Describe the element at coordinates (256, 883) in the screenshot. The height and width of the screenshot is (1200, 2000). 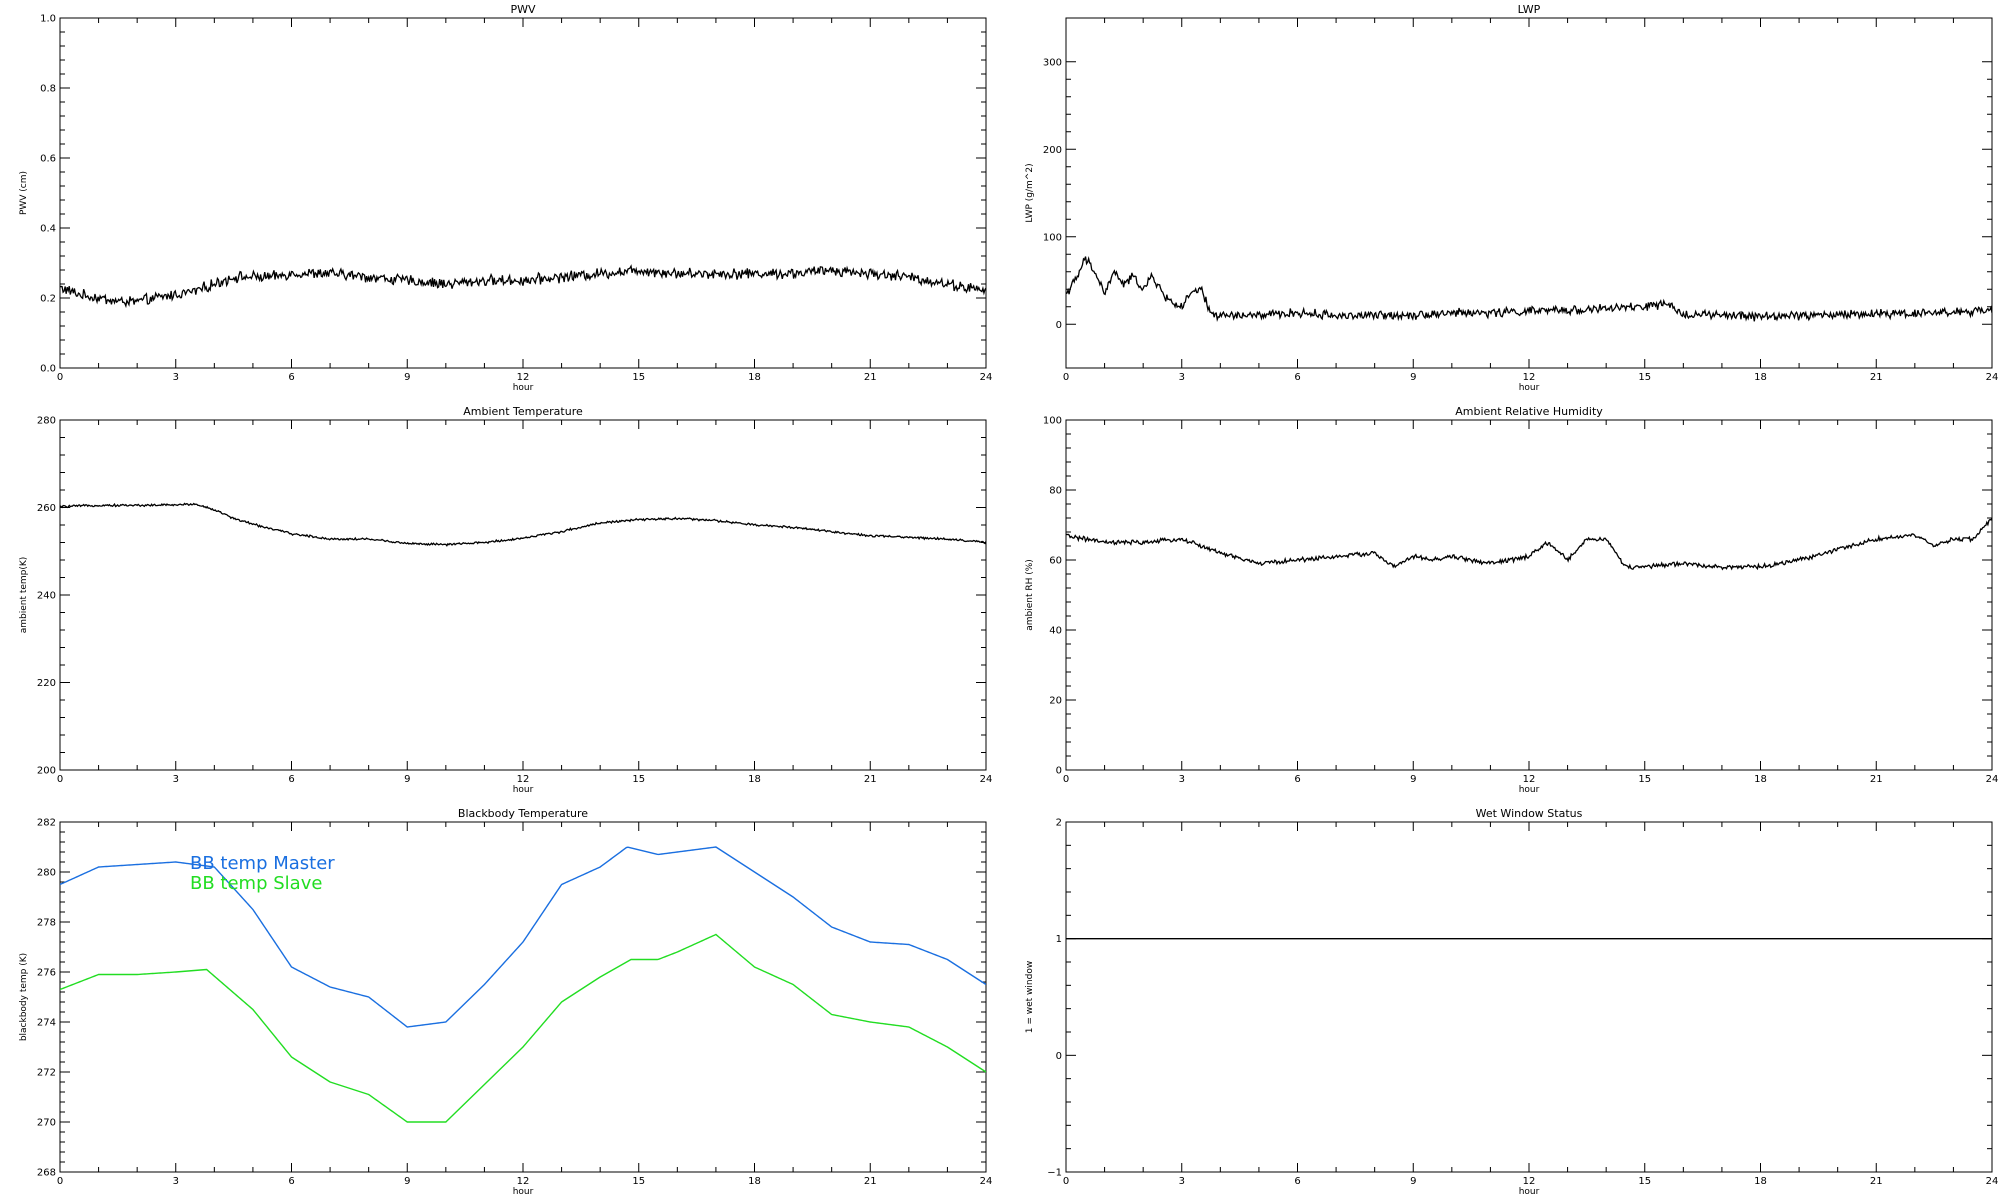
I see `legend-entry: BB temp Slave` at that location.